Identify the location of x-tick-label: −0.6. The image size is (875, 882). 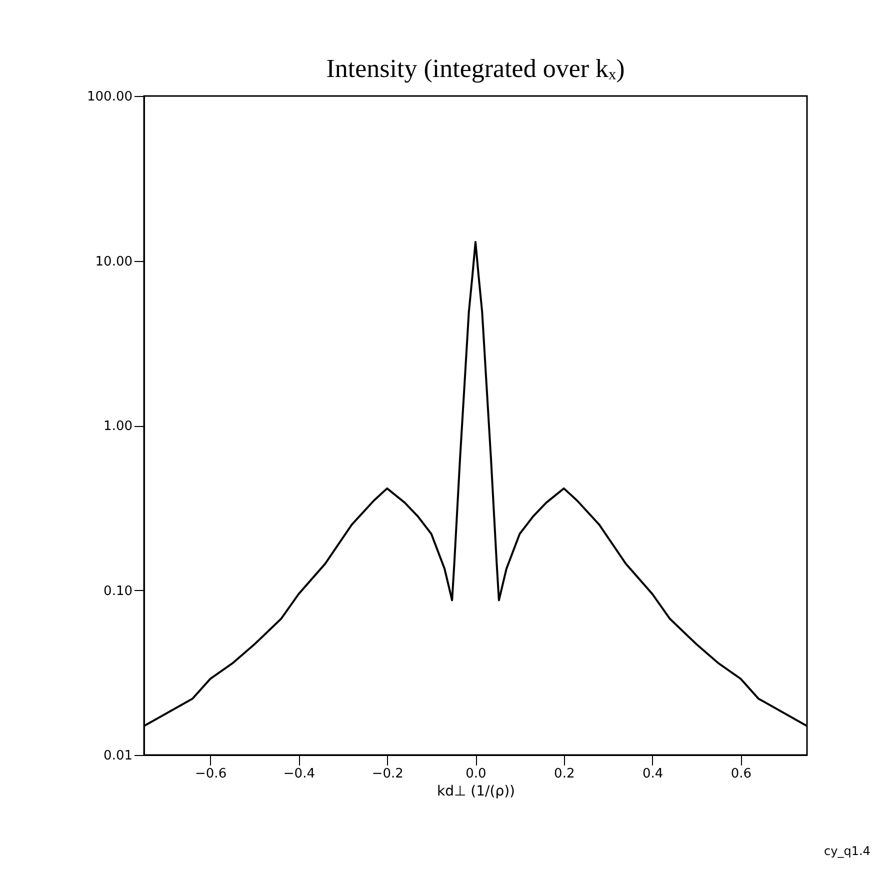
(211, 774).